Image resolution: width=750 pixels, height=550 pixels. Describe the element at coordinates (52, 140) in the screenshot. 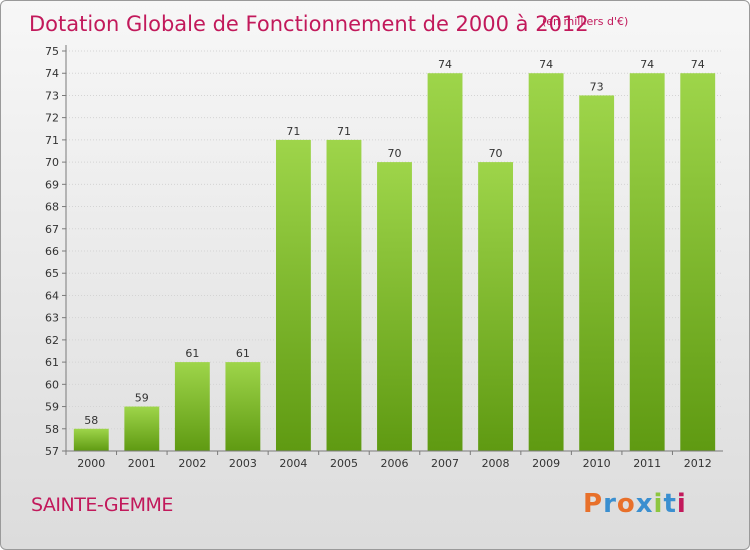

I see `y-tick-label: 71` at that location.